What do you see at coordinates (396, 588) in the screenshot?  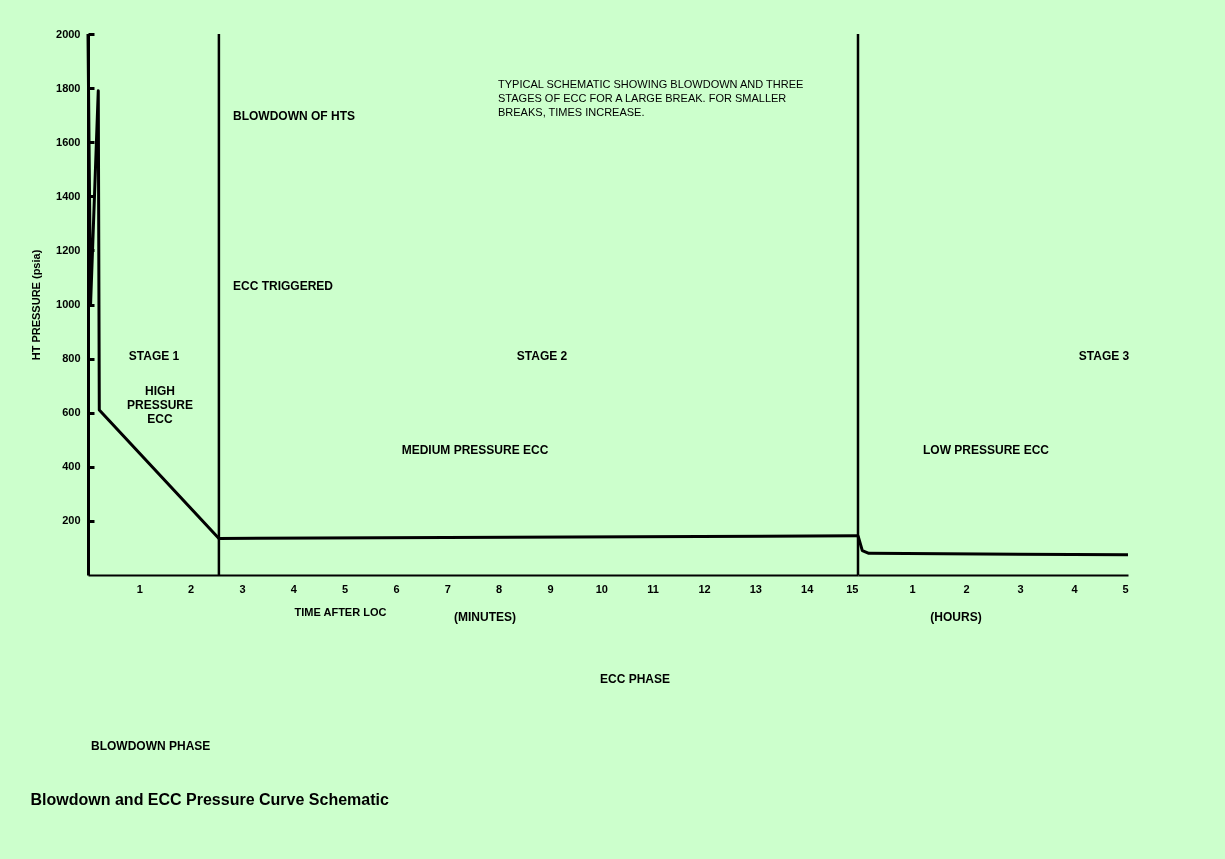 I see `x-tick-label: 6` at bounding box center [396, 588].